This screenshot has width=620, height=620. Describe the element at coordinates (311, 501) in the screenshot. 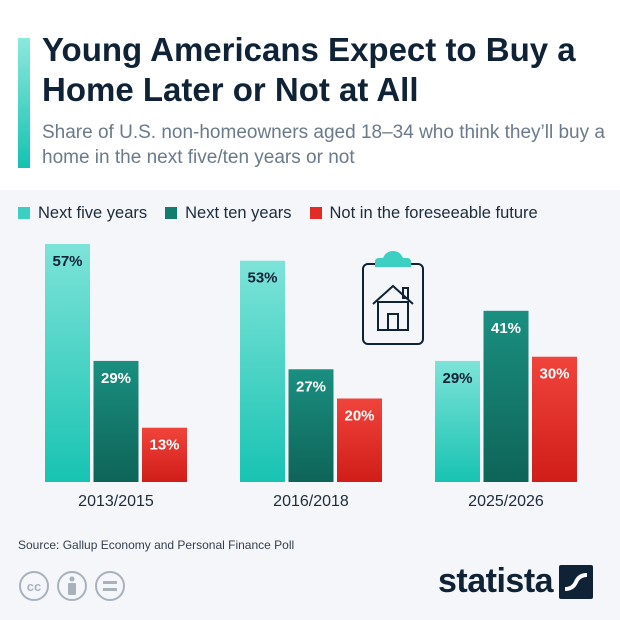

I see `category-label: 2016/2018` at that location.